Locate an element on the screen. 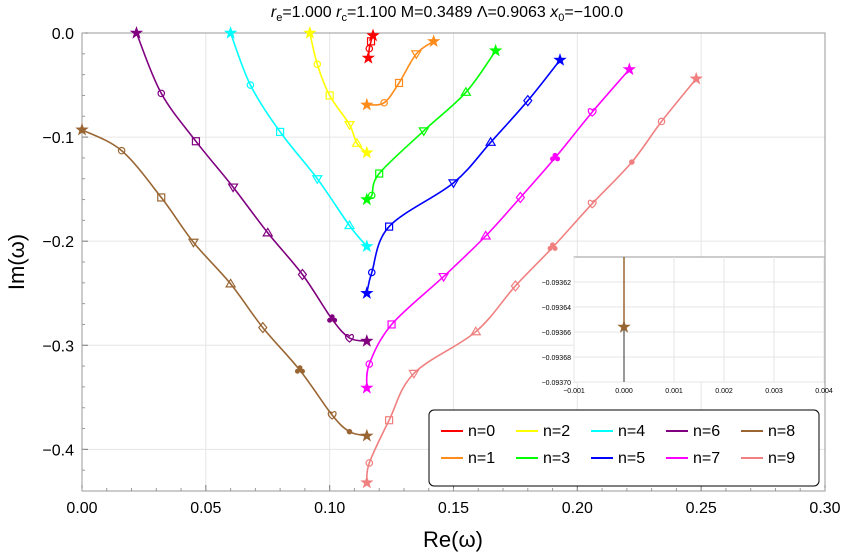  x-tick-label: 0.20 is located at coordinates (577, 508).